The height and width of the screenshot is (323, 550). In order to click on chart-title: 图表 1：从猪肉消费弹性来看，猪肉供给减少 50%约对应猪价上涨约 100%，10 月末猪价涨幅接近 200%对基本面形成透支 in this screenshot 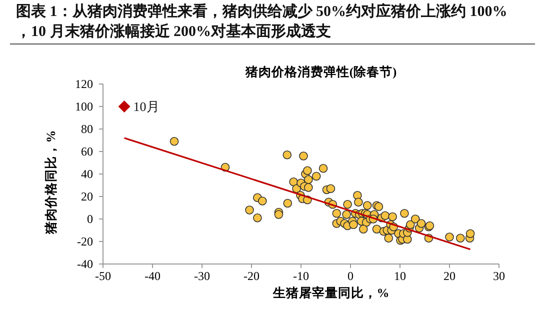, I will do `click(262, 21)`.